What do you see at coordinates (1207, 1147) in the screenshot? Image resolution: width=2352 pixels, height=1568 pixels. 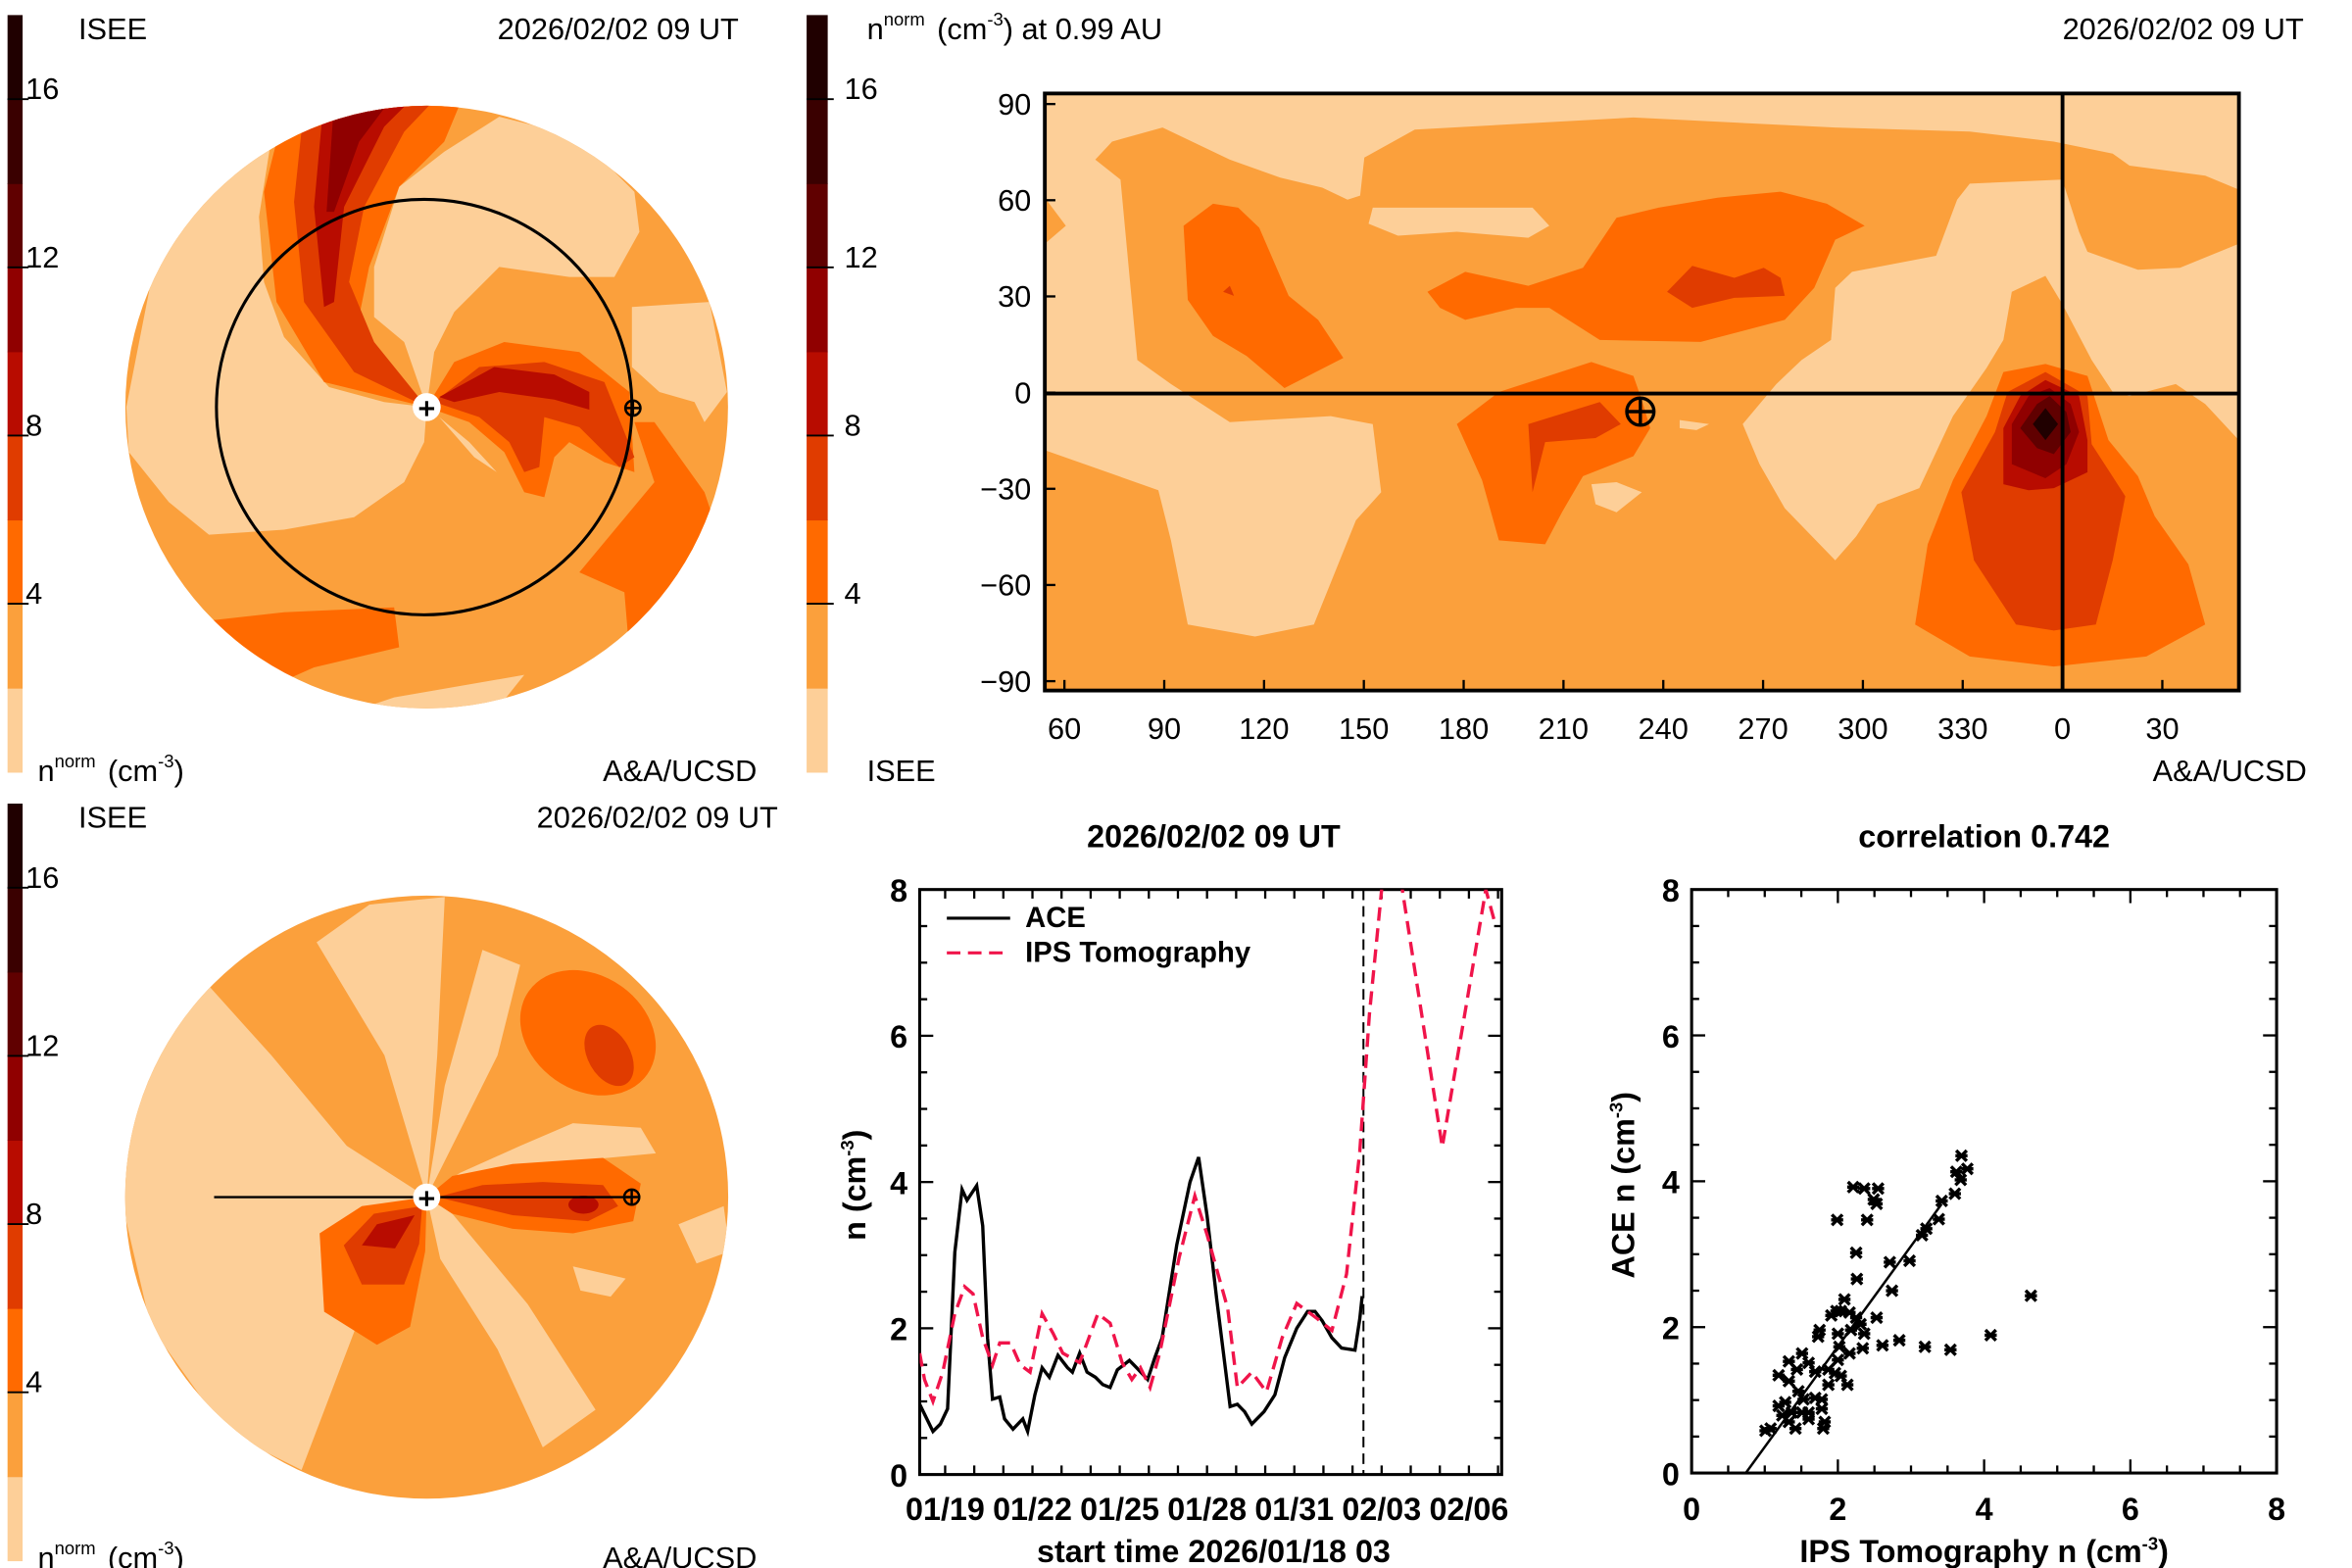 I see `series-ips-line` at bounding box center [1207, 1147].